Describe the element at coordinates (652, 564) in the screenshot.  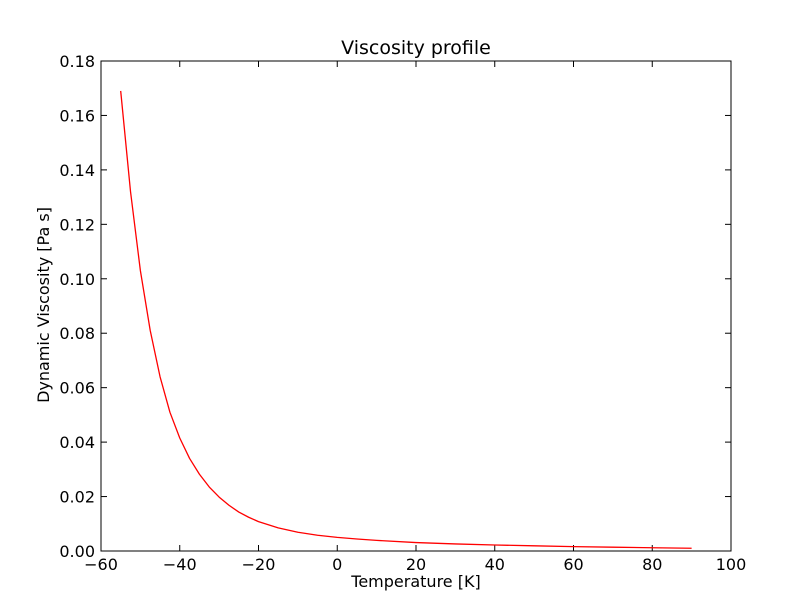
I see `x-tick-label: 80` at that location.